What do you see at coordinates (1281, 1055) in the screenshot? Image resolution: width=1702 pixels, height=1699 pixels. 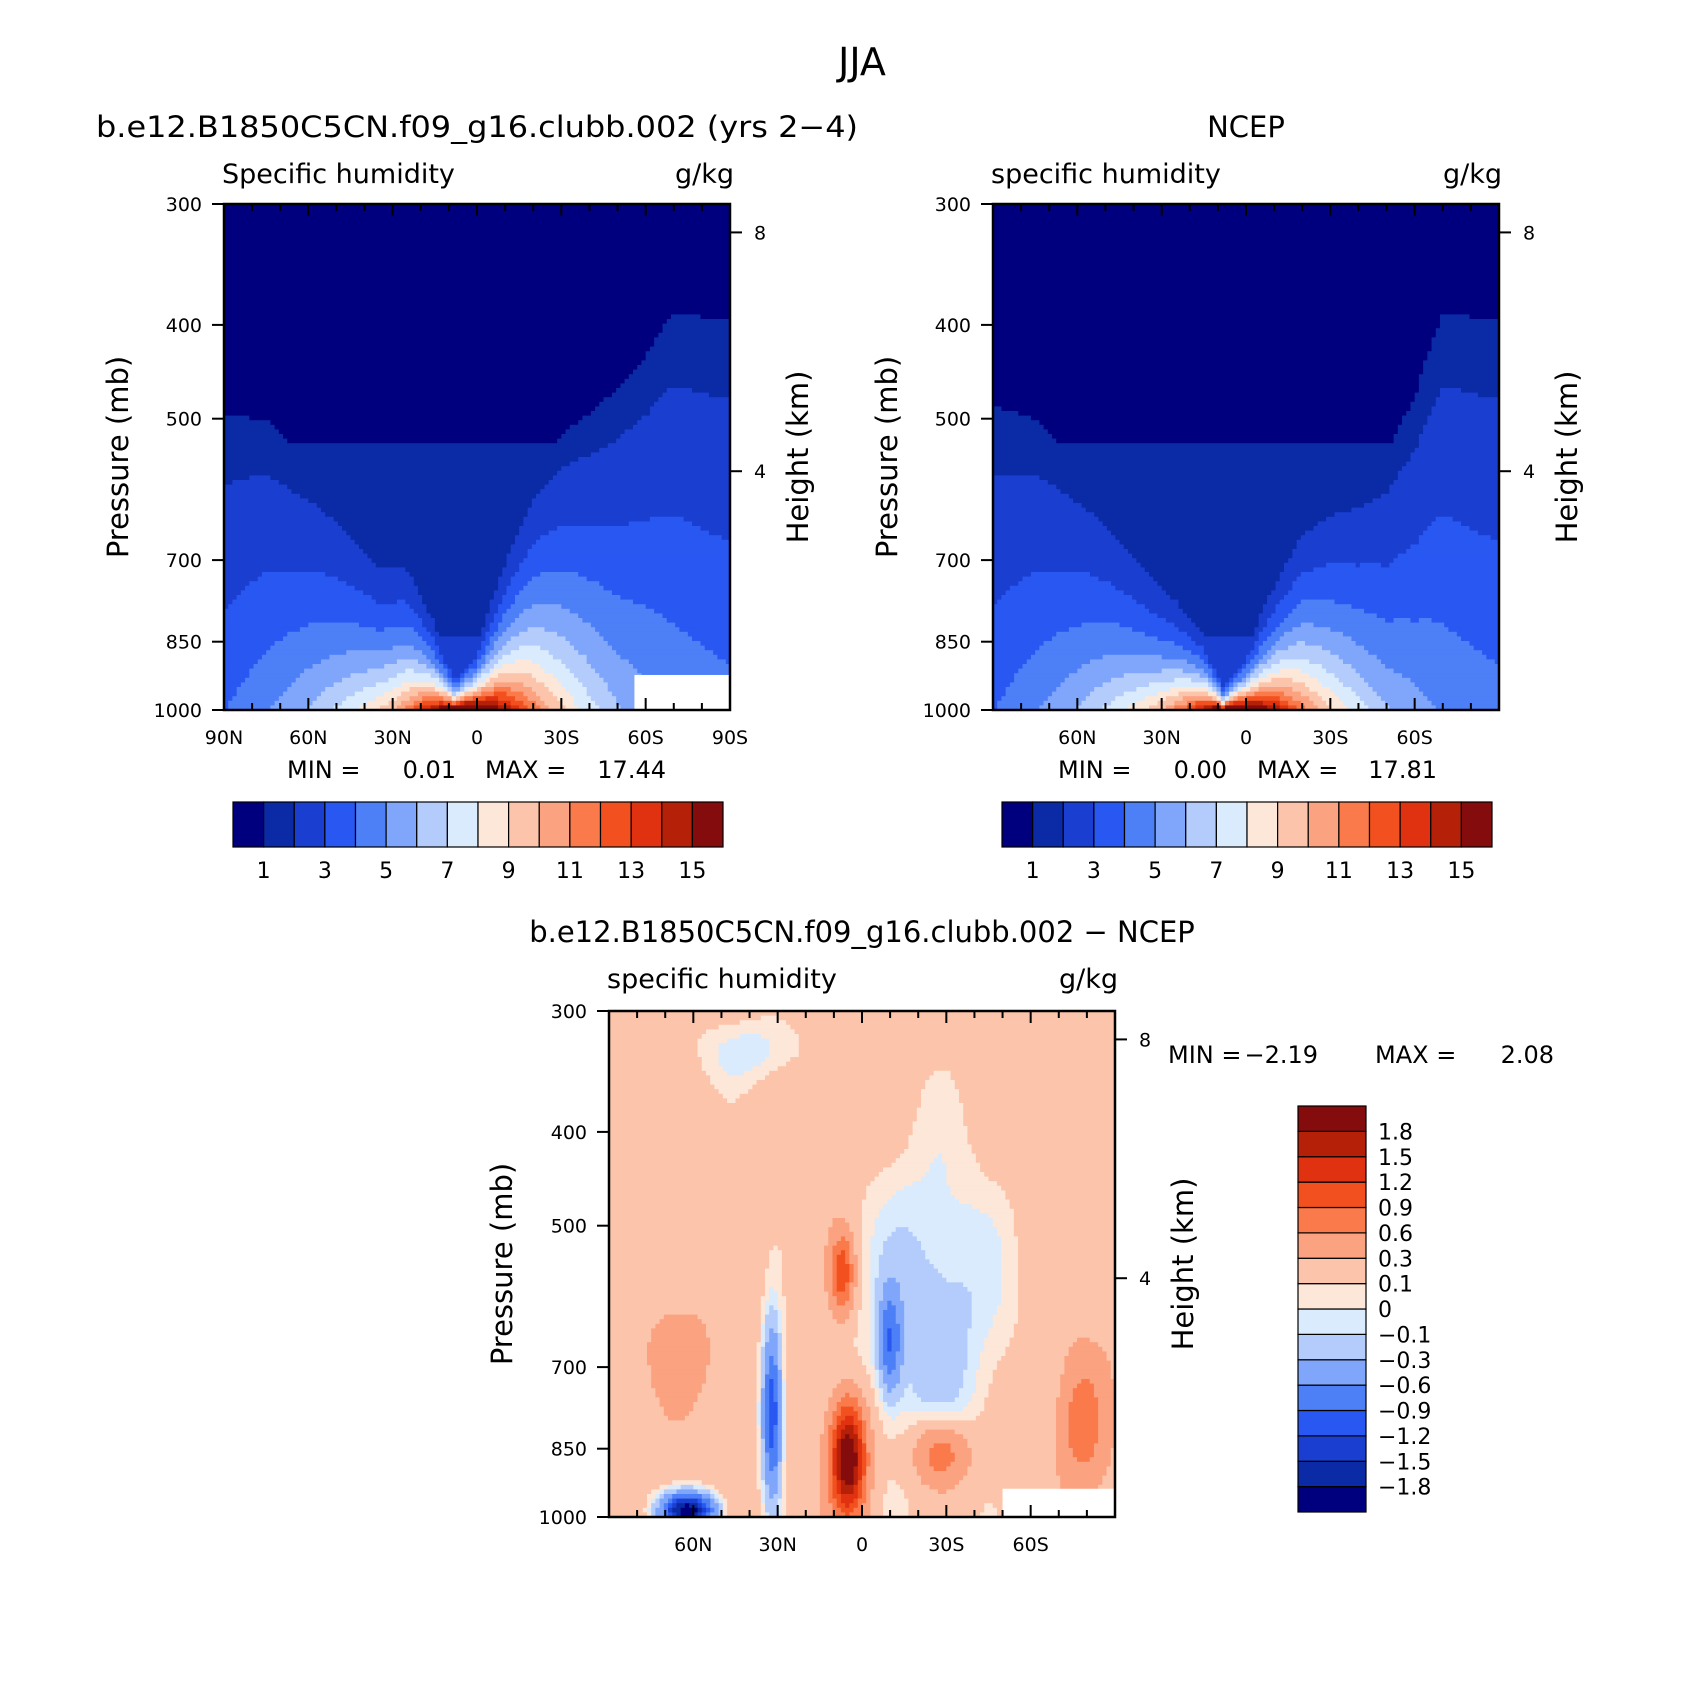 I see `panel-diff-min-value: −2.19` at bounding box center [1281, 1055].